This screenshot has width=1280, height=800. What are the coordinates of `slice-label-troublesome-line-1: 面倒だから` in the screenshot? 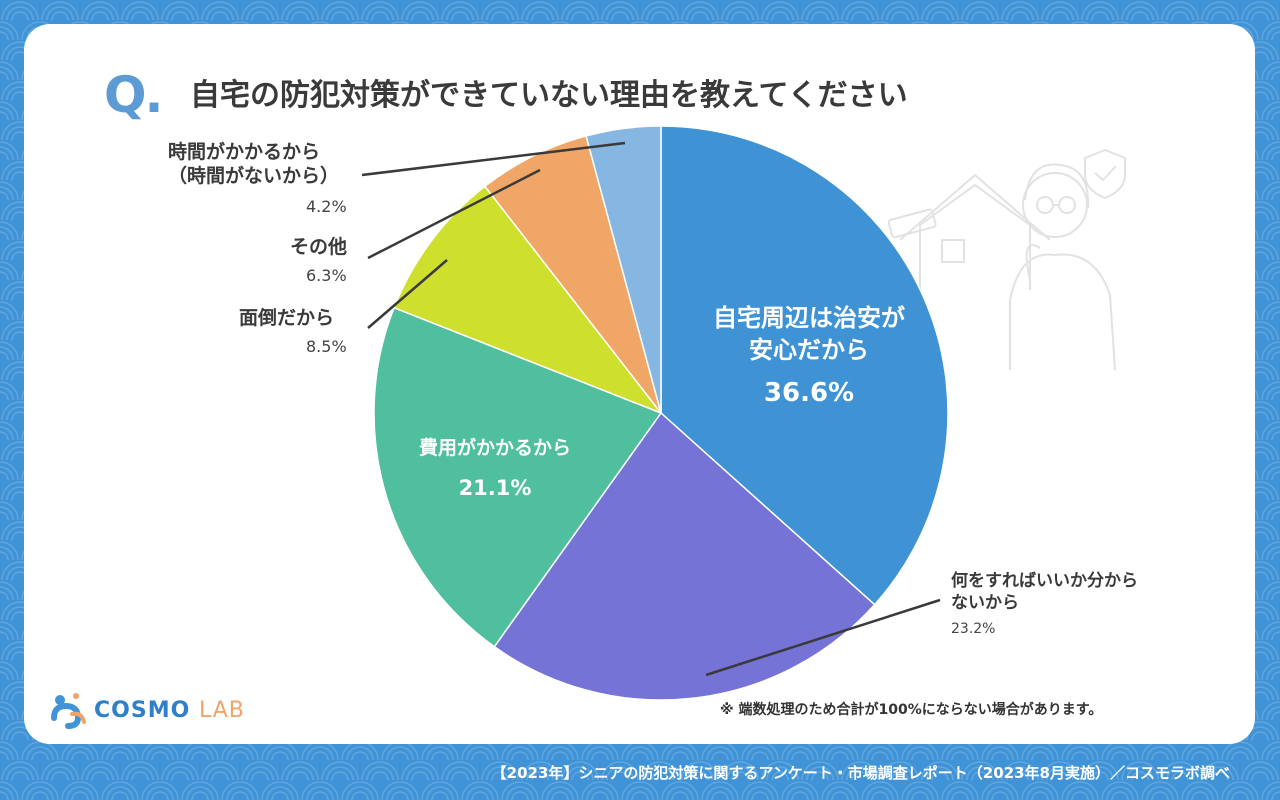 It's located at (287, 318).